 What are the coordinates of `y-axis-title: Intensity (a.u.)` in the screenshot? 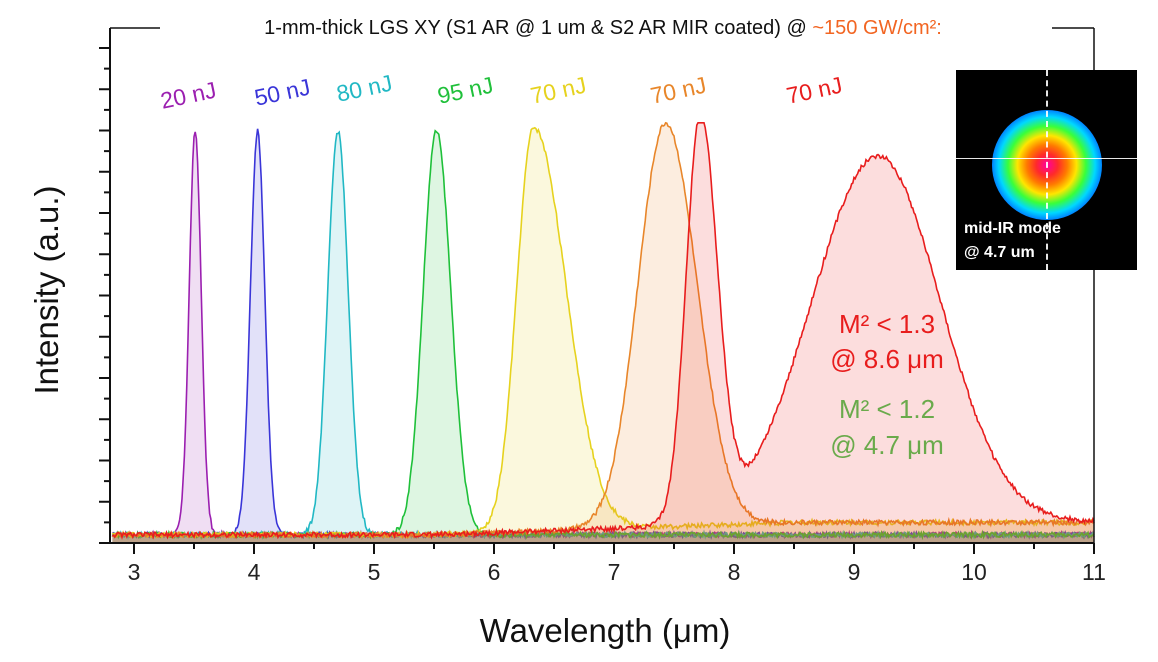 It's located at (46, 289).